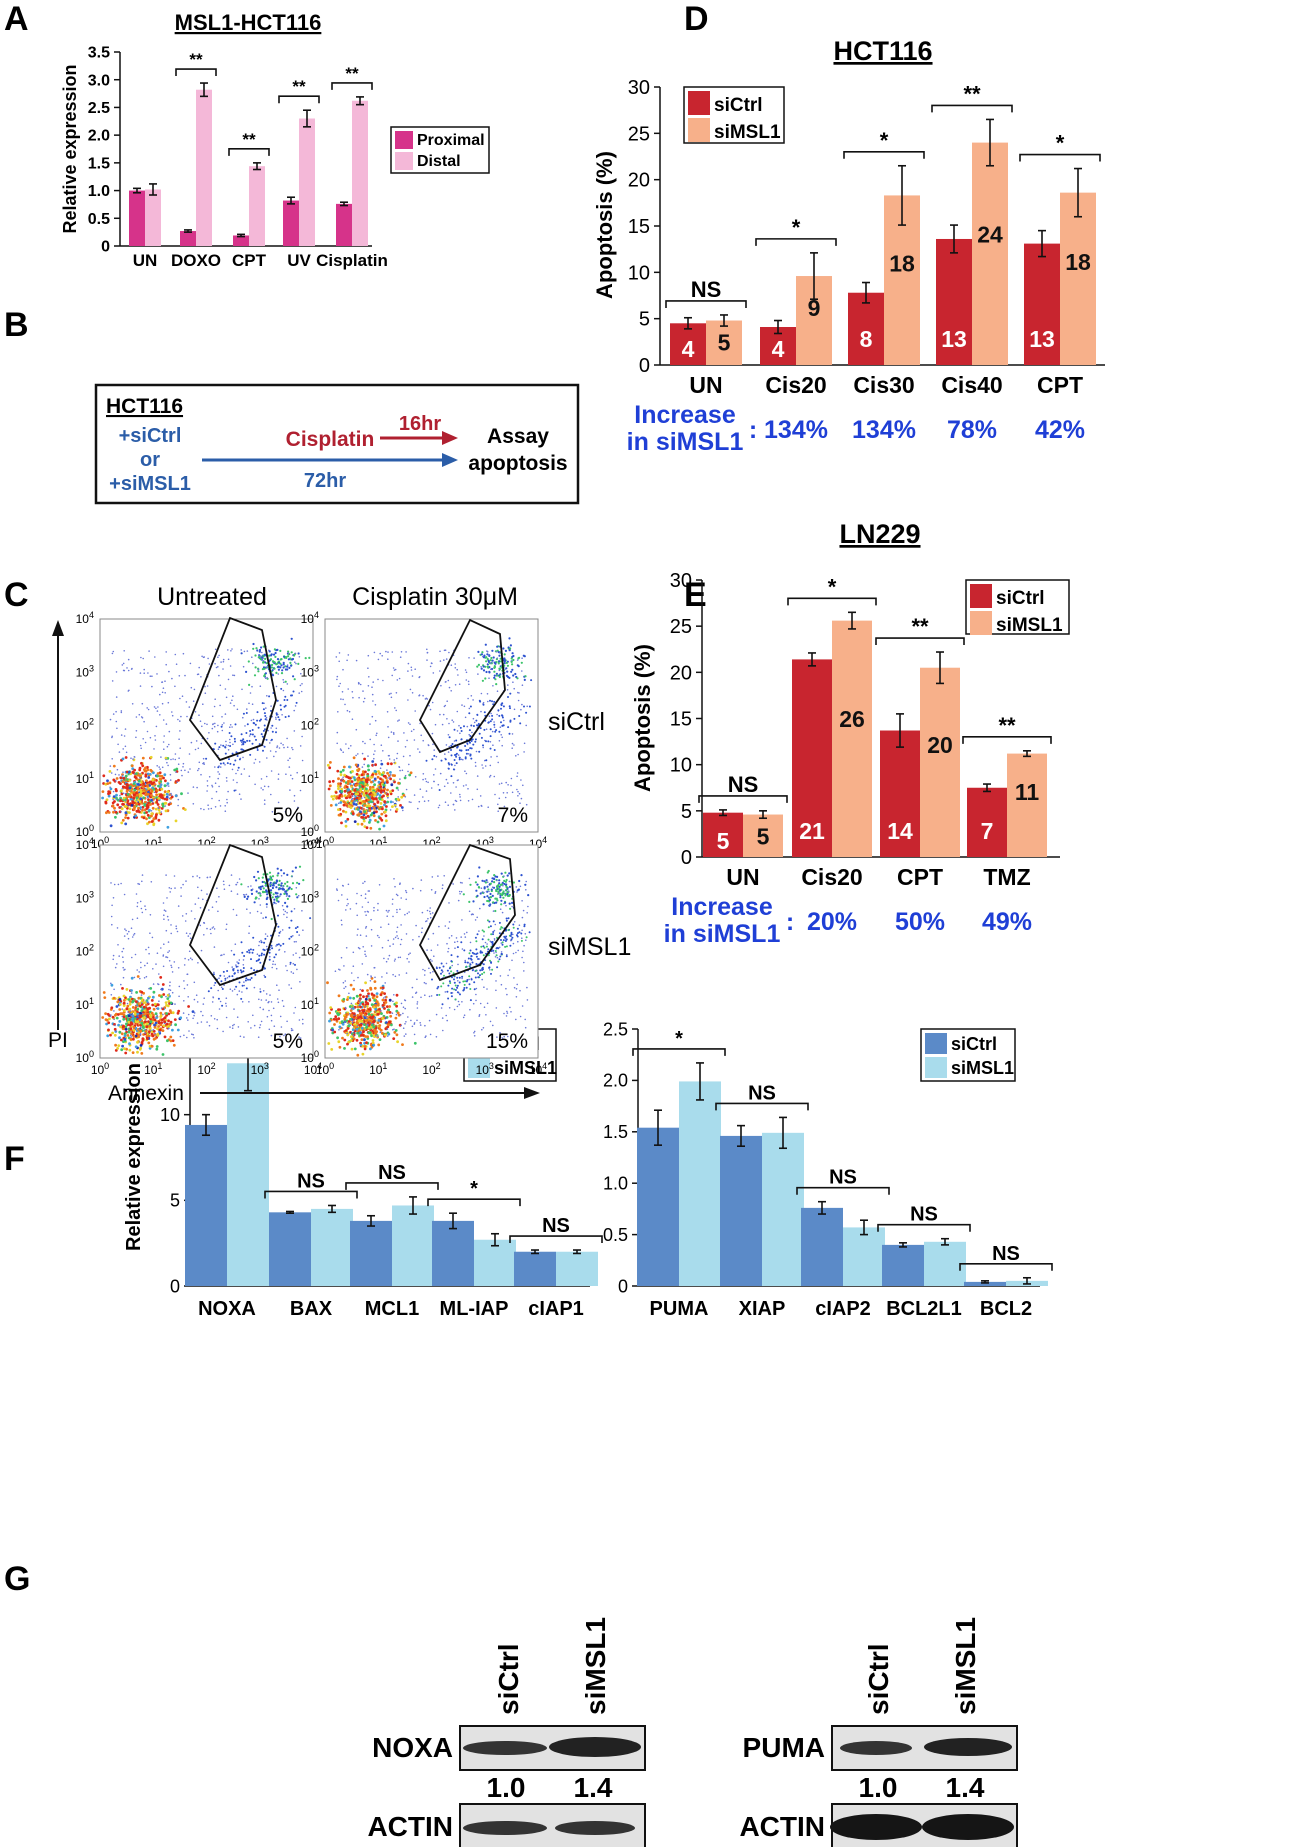 The image size is (1303, 1847). What do you see at coordinates (1027, 805) in the screenshot?
I see `bar-simsl1` at bounding box center [1027, 805].